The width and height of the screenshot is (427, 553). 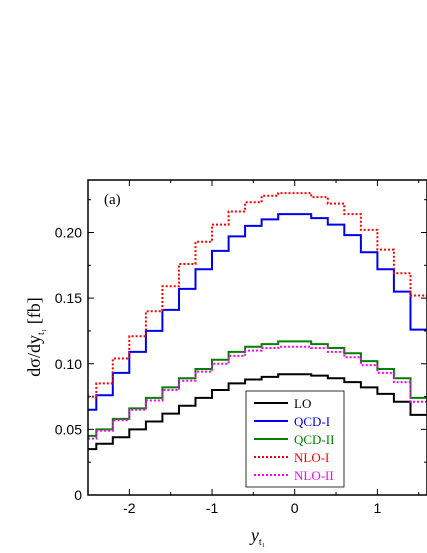 What do you see at coordinates (212, 508) in the screenshot?
I see `x-tick-label: -1` at bounding box center [212, 508].